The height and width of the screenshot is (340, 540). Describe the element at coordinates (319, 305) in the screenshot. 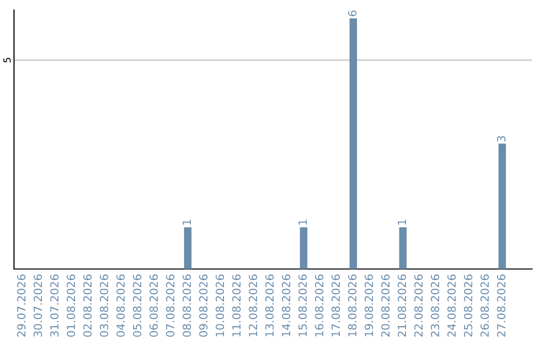

I see `x-tick-label: 16.08.2026` at that location.